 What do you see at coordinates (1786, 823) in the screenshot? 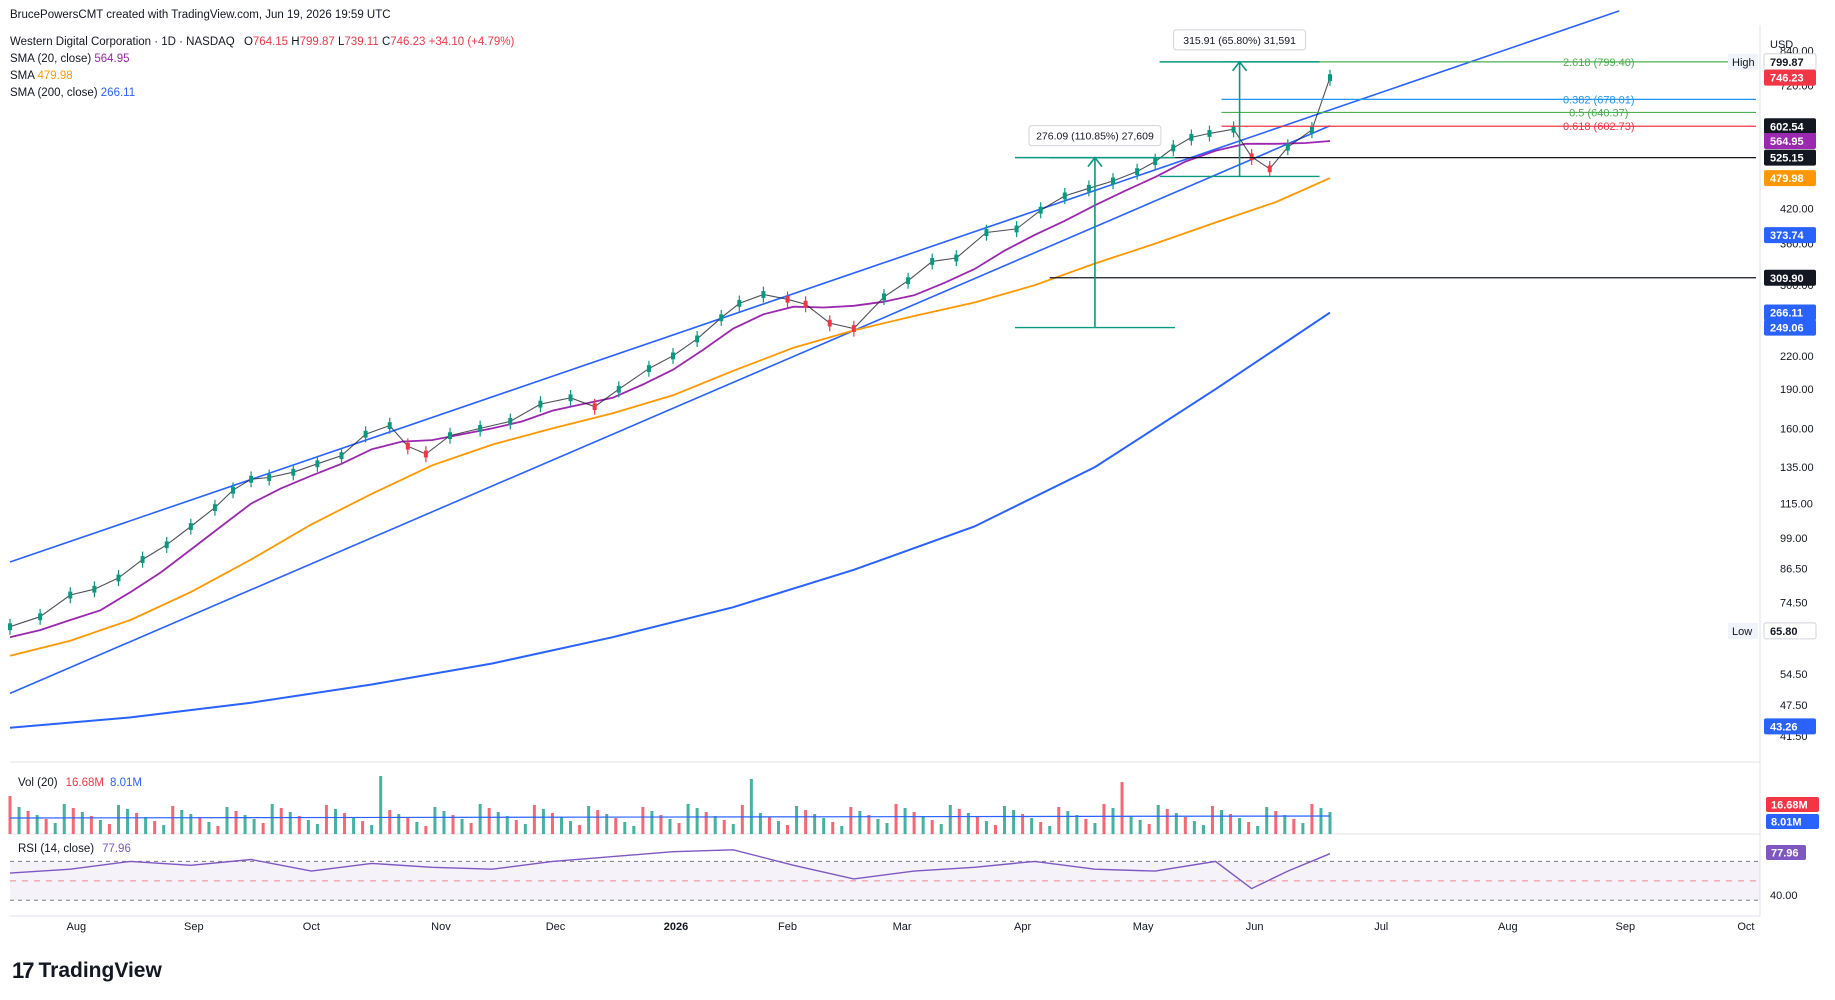
I see `volume-tag-2: 8.01M` at bounding box center [1786, 823].